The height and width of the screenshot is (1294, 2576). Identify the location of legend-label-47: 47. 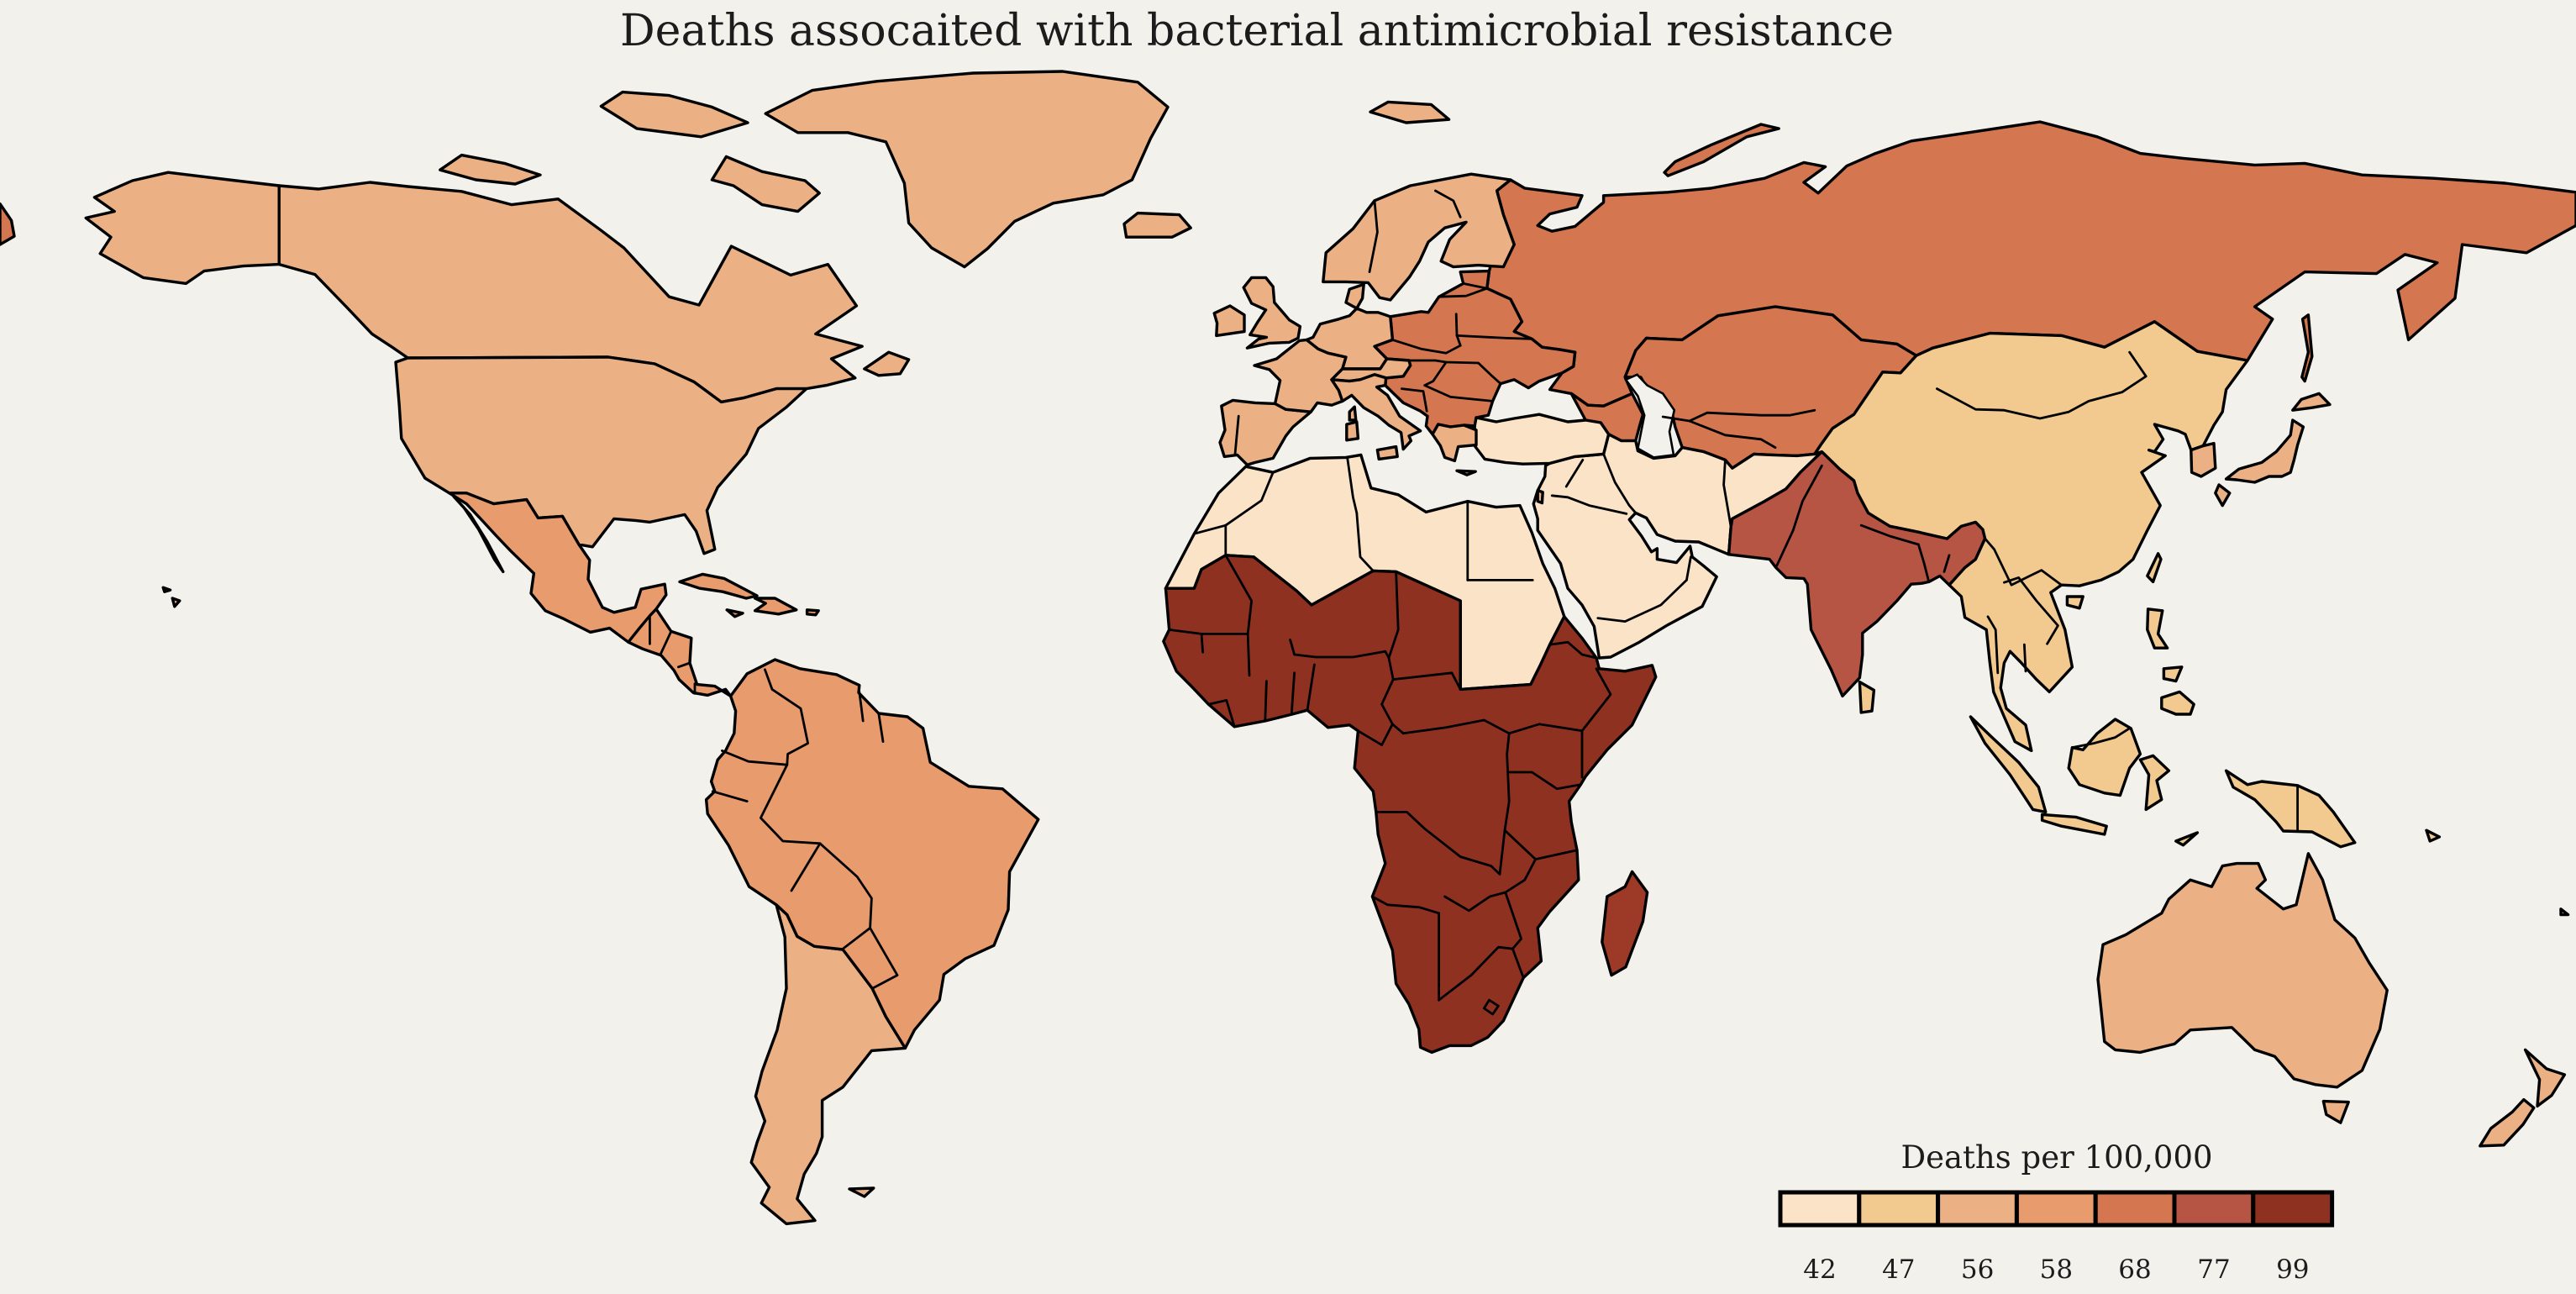
(1898, 1270).